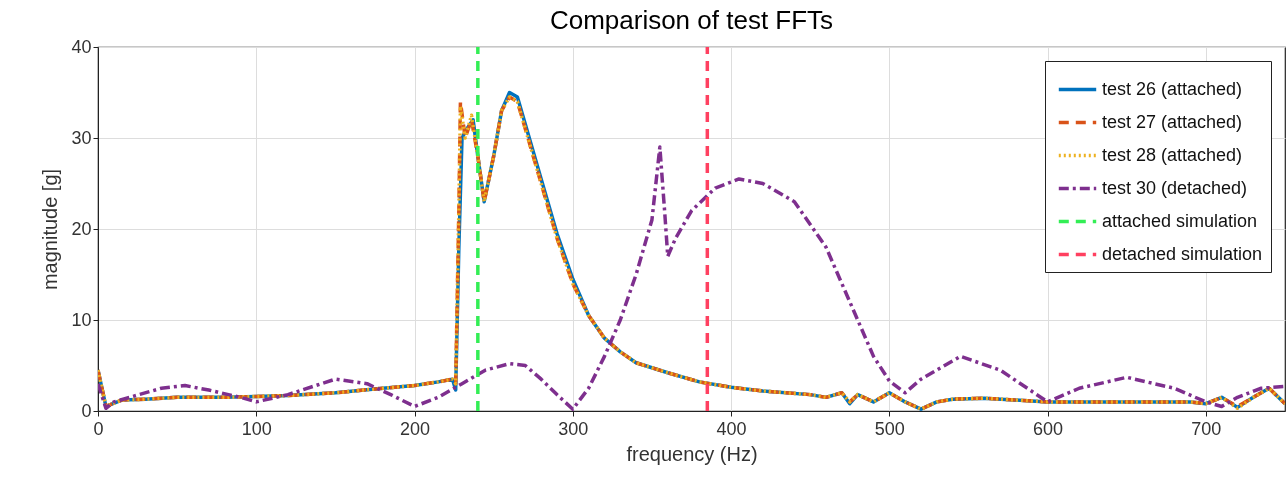  I want to click on y-tick-label: 10, so click(81, 319).